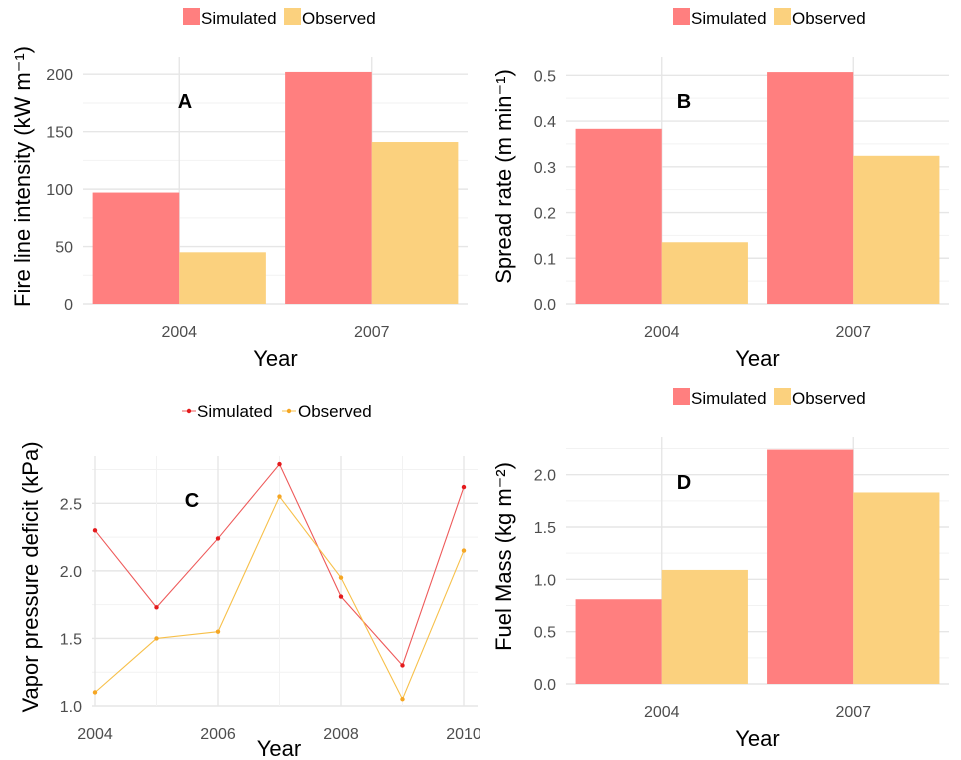 The width and height of the screenshot is (961, 760). I want to click on point-observed-2005, so click(156, 638).